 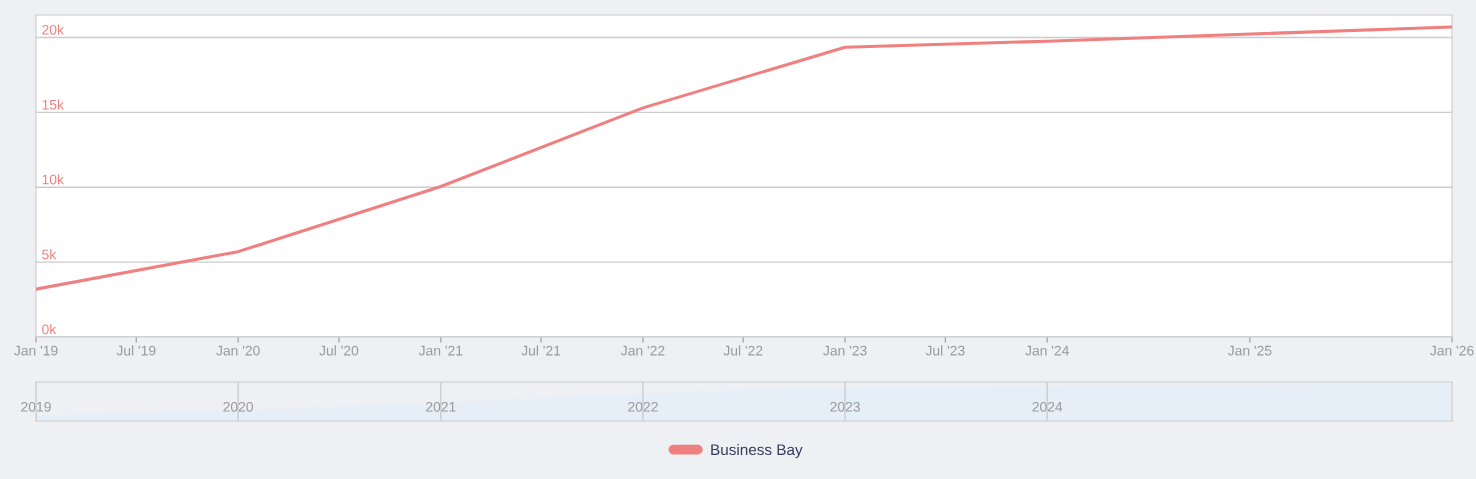 What do you see at coordinates (845, 406) in the screenshot?
I see `x-tick-label: 2023` at bounding box center [845, 406].